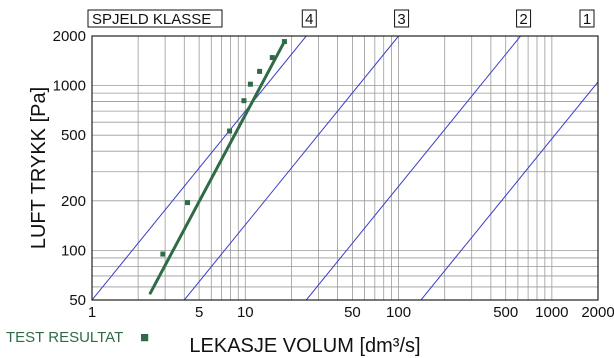  I want to click on class-label-4: 4, so click(309, 19).